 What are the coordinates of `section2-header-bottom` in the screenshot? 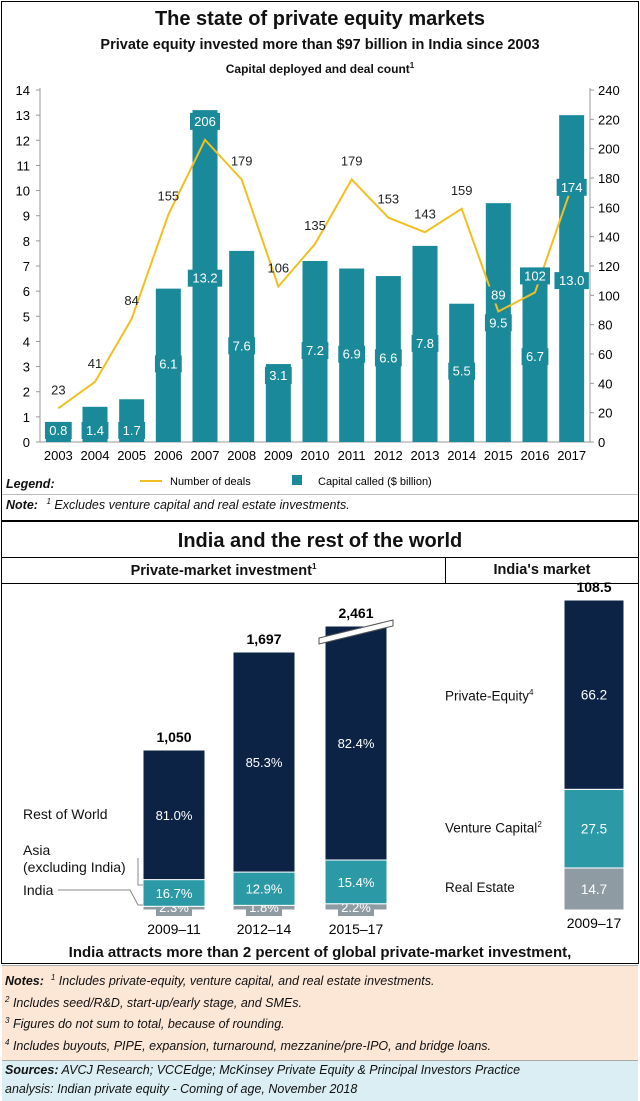 It's located at (320, 583).